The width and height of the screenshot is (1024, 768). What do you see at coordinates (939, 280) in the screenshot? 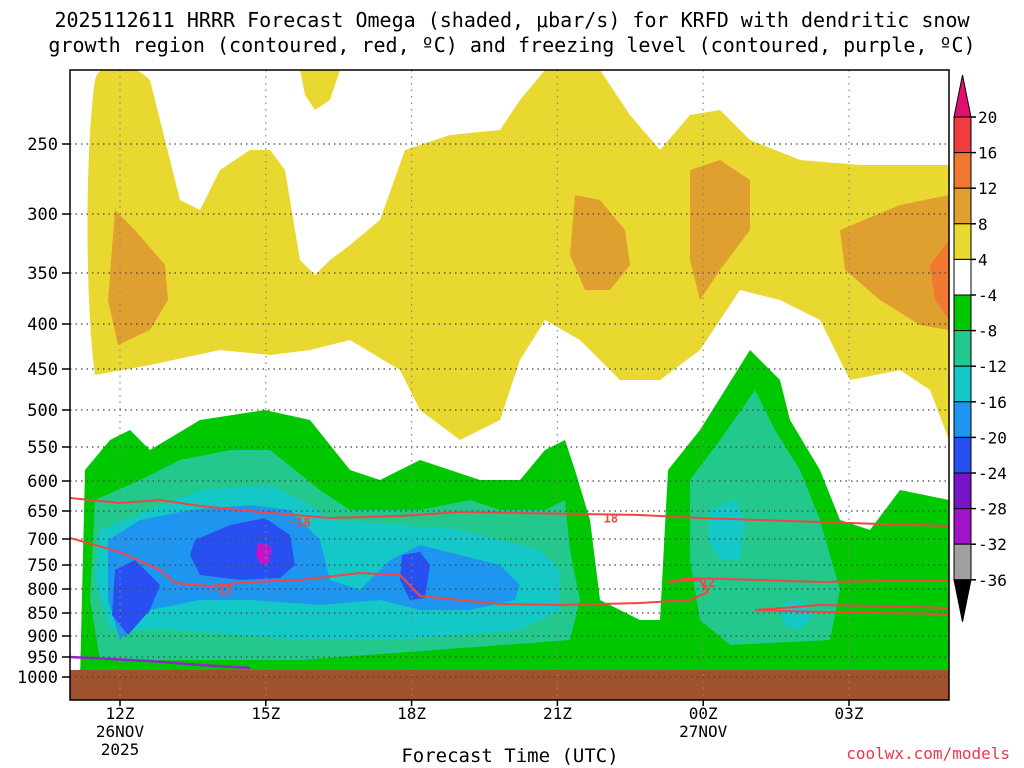
I see `omega-band-red-orange` at bounding box center [939, 280].